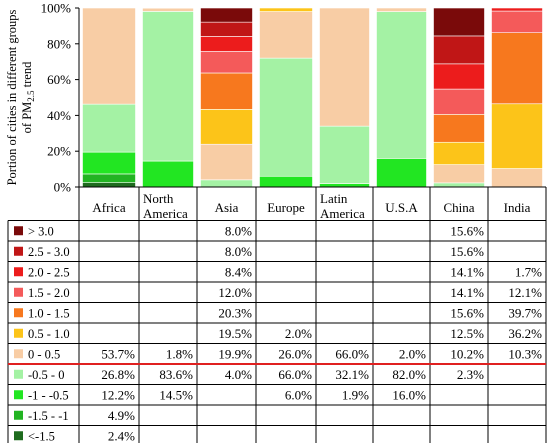 The height and width of the screenshot is (443, 550). What do you see at coordinates (467, 292) in the screenshot?
I see `table-cell-3-6: 14.1%` at bounding box center [467, 292].